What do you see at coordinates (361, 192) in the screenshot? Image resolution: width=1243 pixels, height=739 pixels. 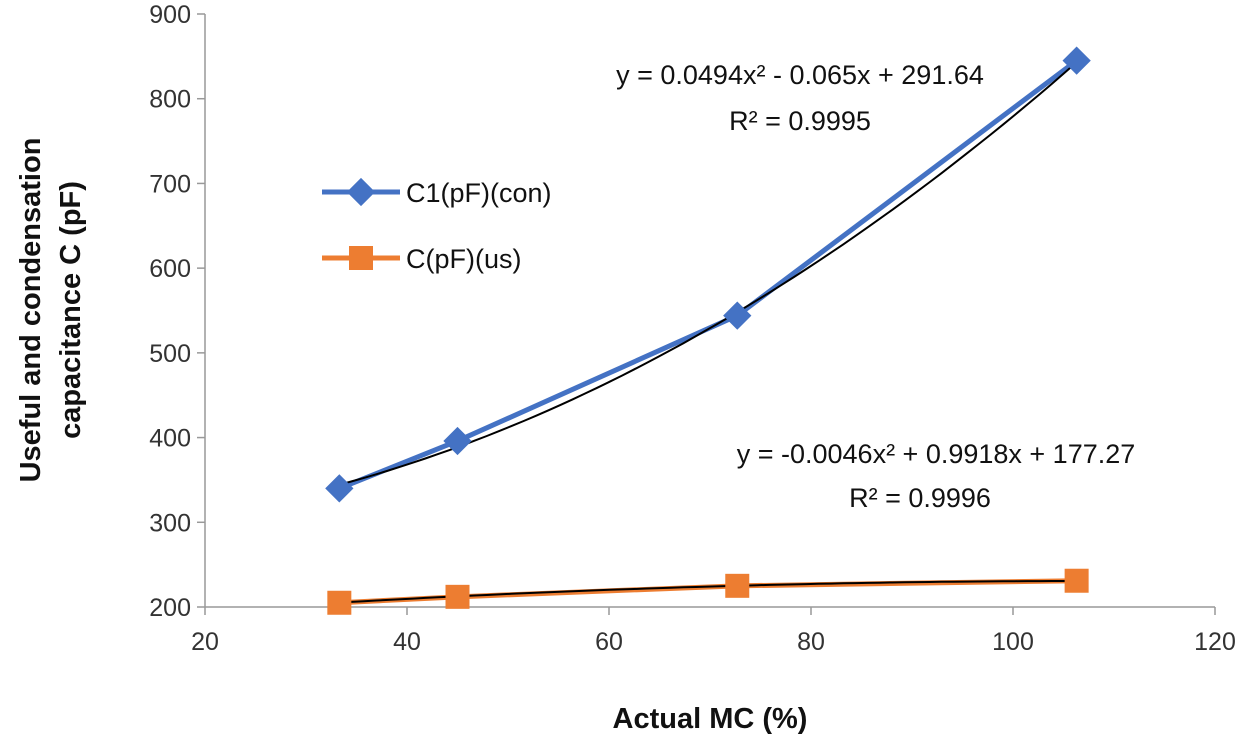 I see `legend-marker-diamond` at bounding box center [361, 192].